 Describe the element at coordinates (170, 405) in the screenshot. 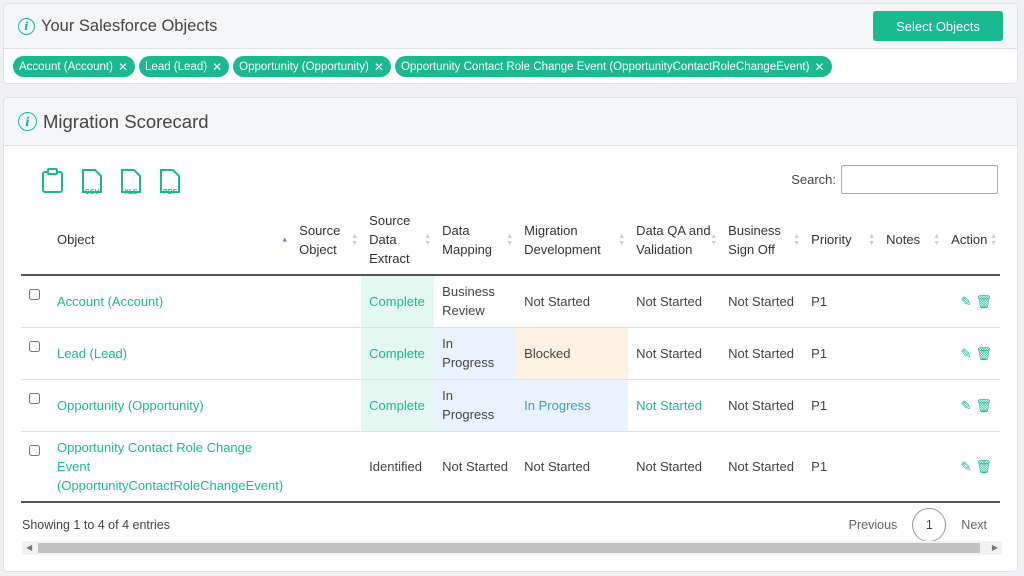

I see `object-link: Opportunity (Opportunity)` at that location.